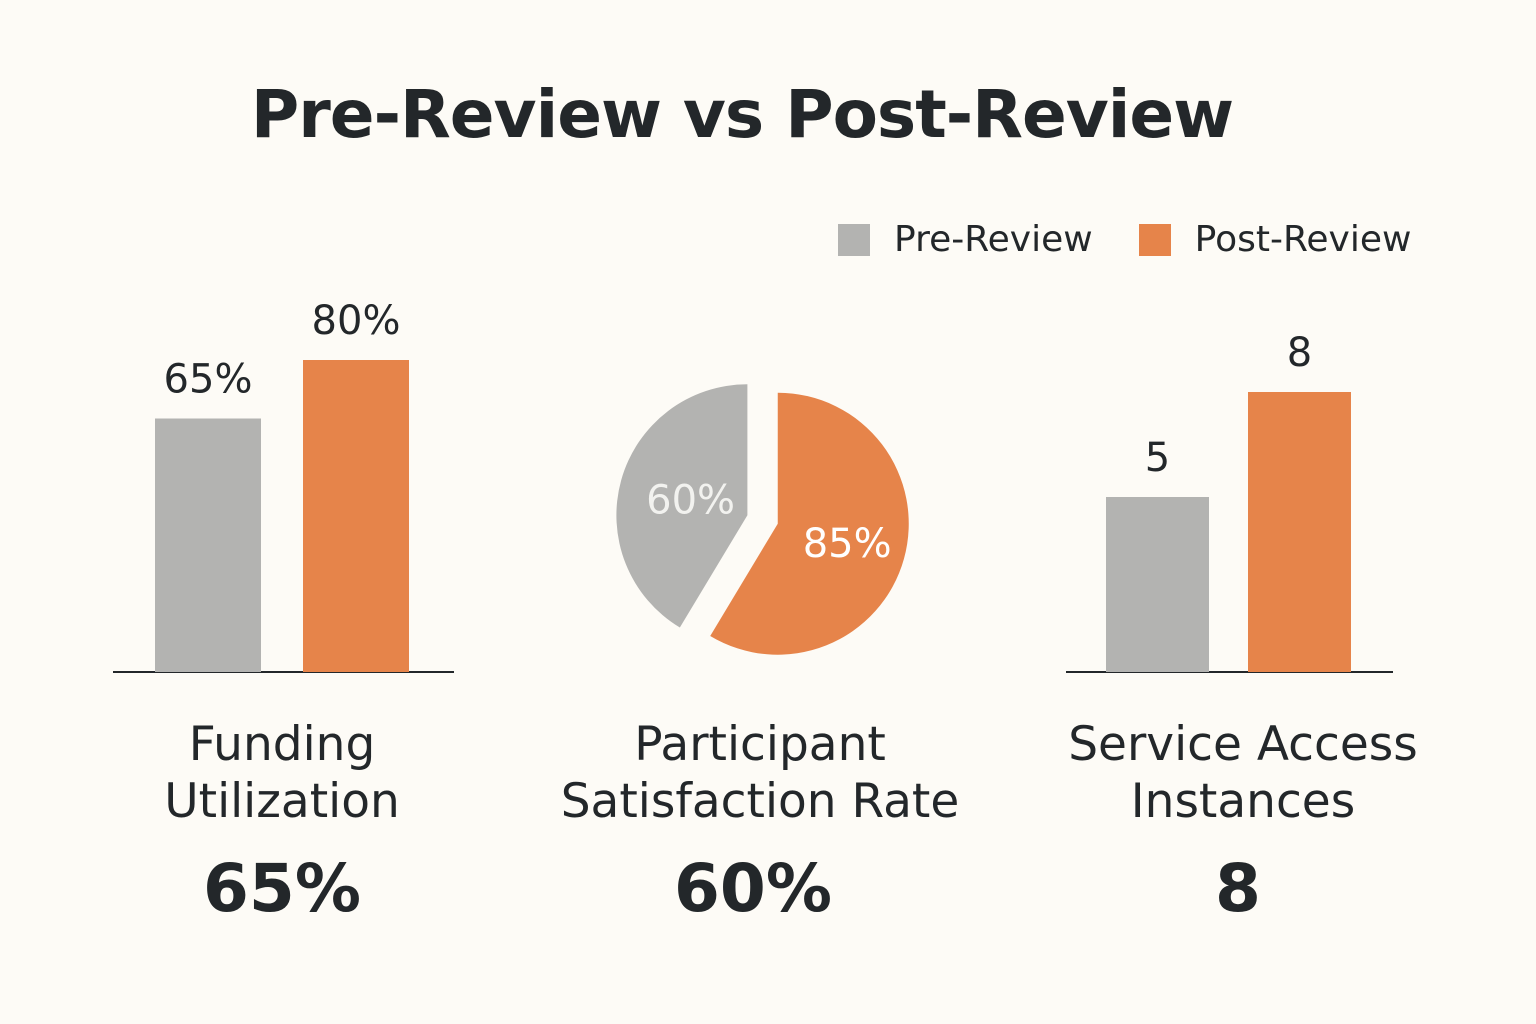  What do you see at coordinates (760, 773) in the screenshot?
I see `satisfaction-rate-caption: Participant Satisfaction Rate` at bounding box center [760, 773].